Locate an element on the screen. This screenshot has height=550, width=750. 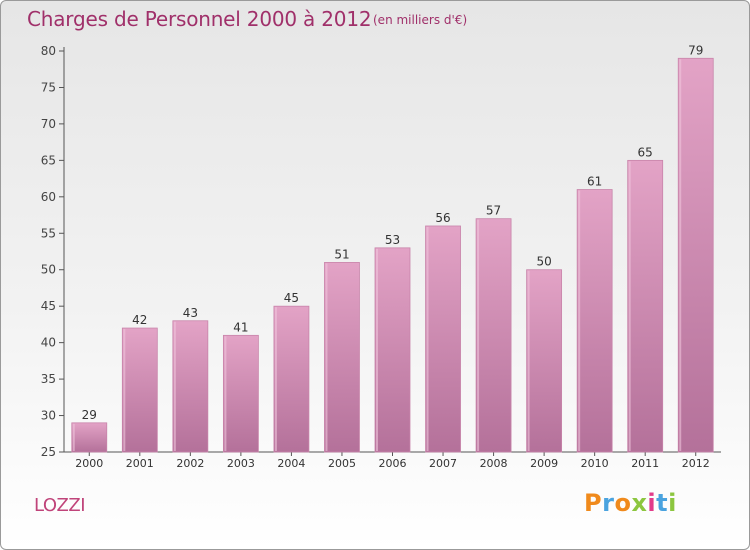
bar-value-label: 41 is located at coordinates (240, 327).